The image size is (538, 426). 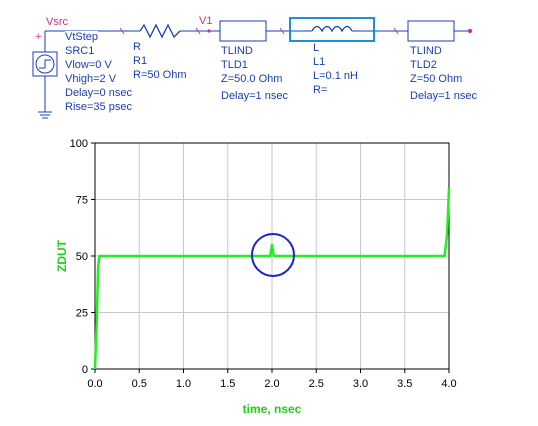 I want to click on source-param-delay: Delay=0 nsec, so click(x=98, y=93).